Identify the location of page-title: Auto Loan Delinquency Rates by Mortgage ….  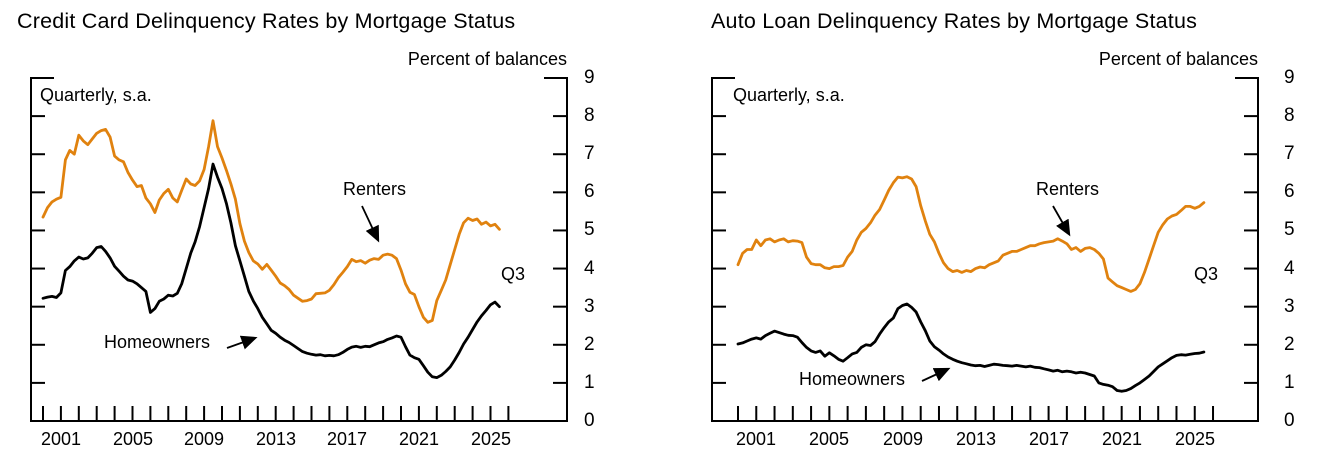
(954, 21).